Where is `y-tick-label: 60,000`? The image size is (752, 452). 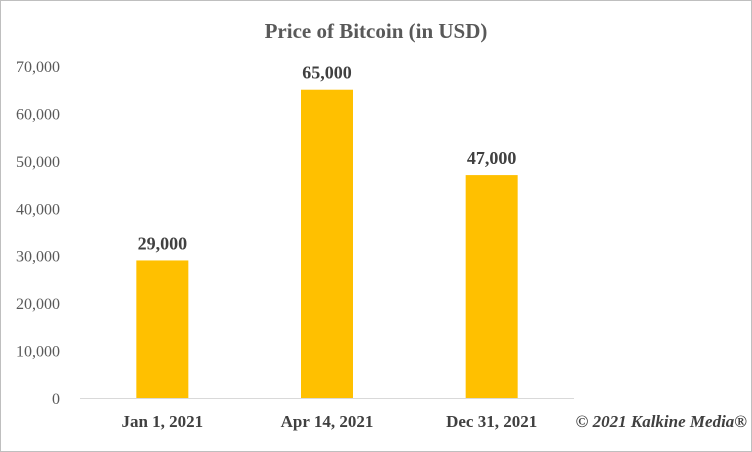
y-tick-label: 60,000 is located at coordinates (38, 114).